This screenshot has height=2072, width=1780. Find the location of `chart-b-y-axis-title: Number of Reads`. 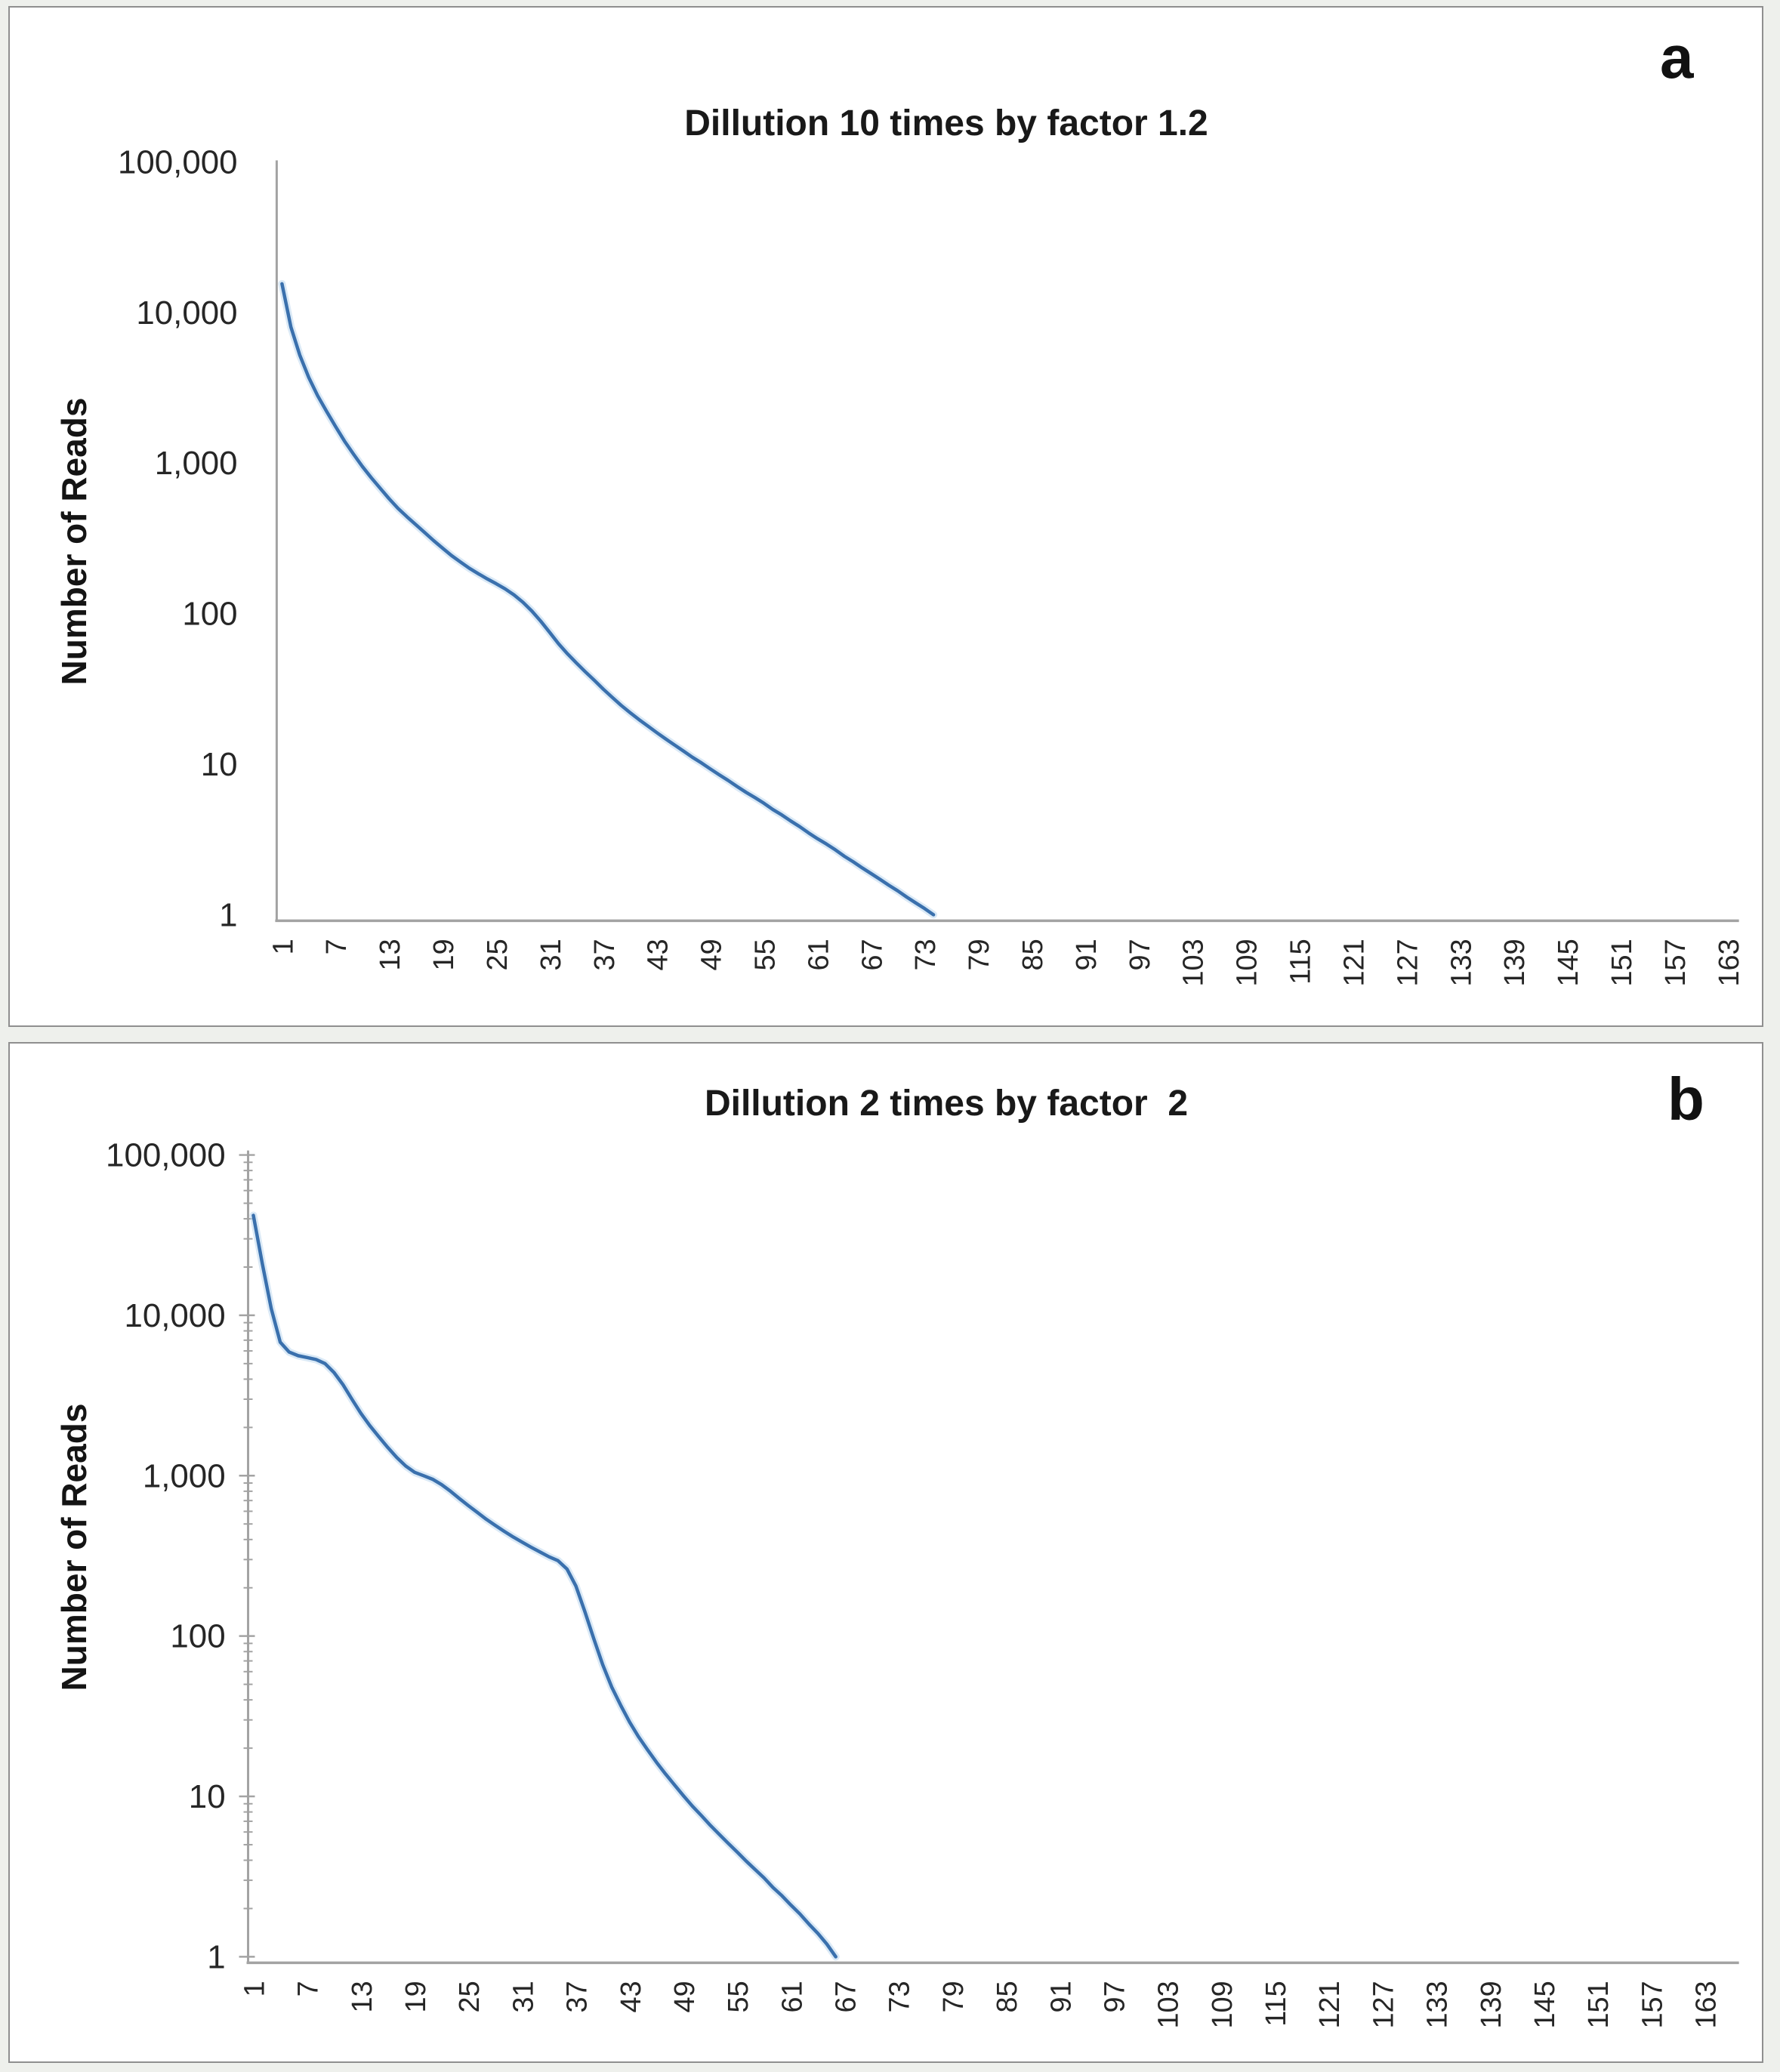

chart-b-y-axis-title: Number of Reads is located at coordinates (74, 1547).